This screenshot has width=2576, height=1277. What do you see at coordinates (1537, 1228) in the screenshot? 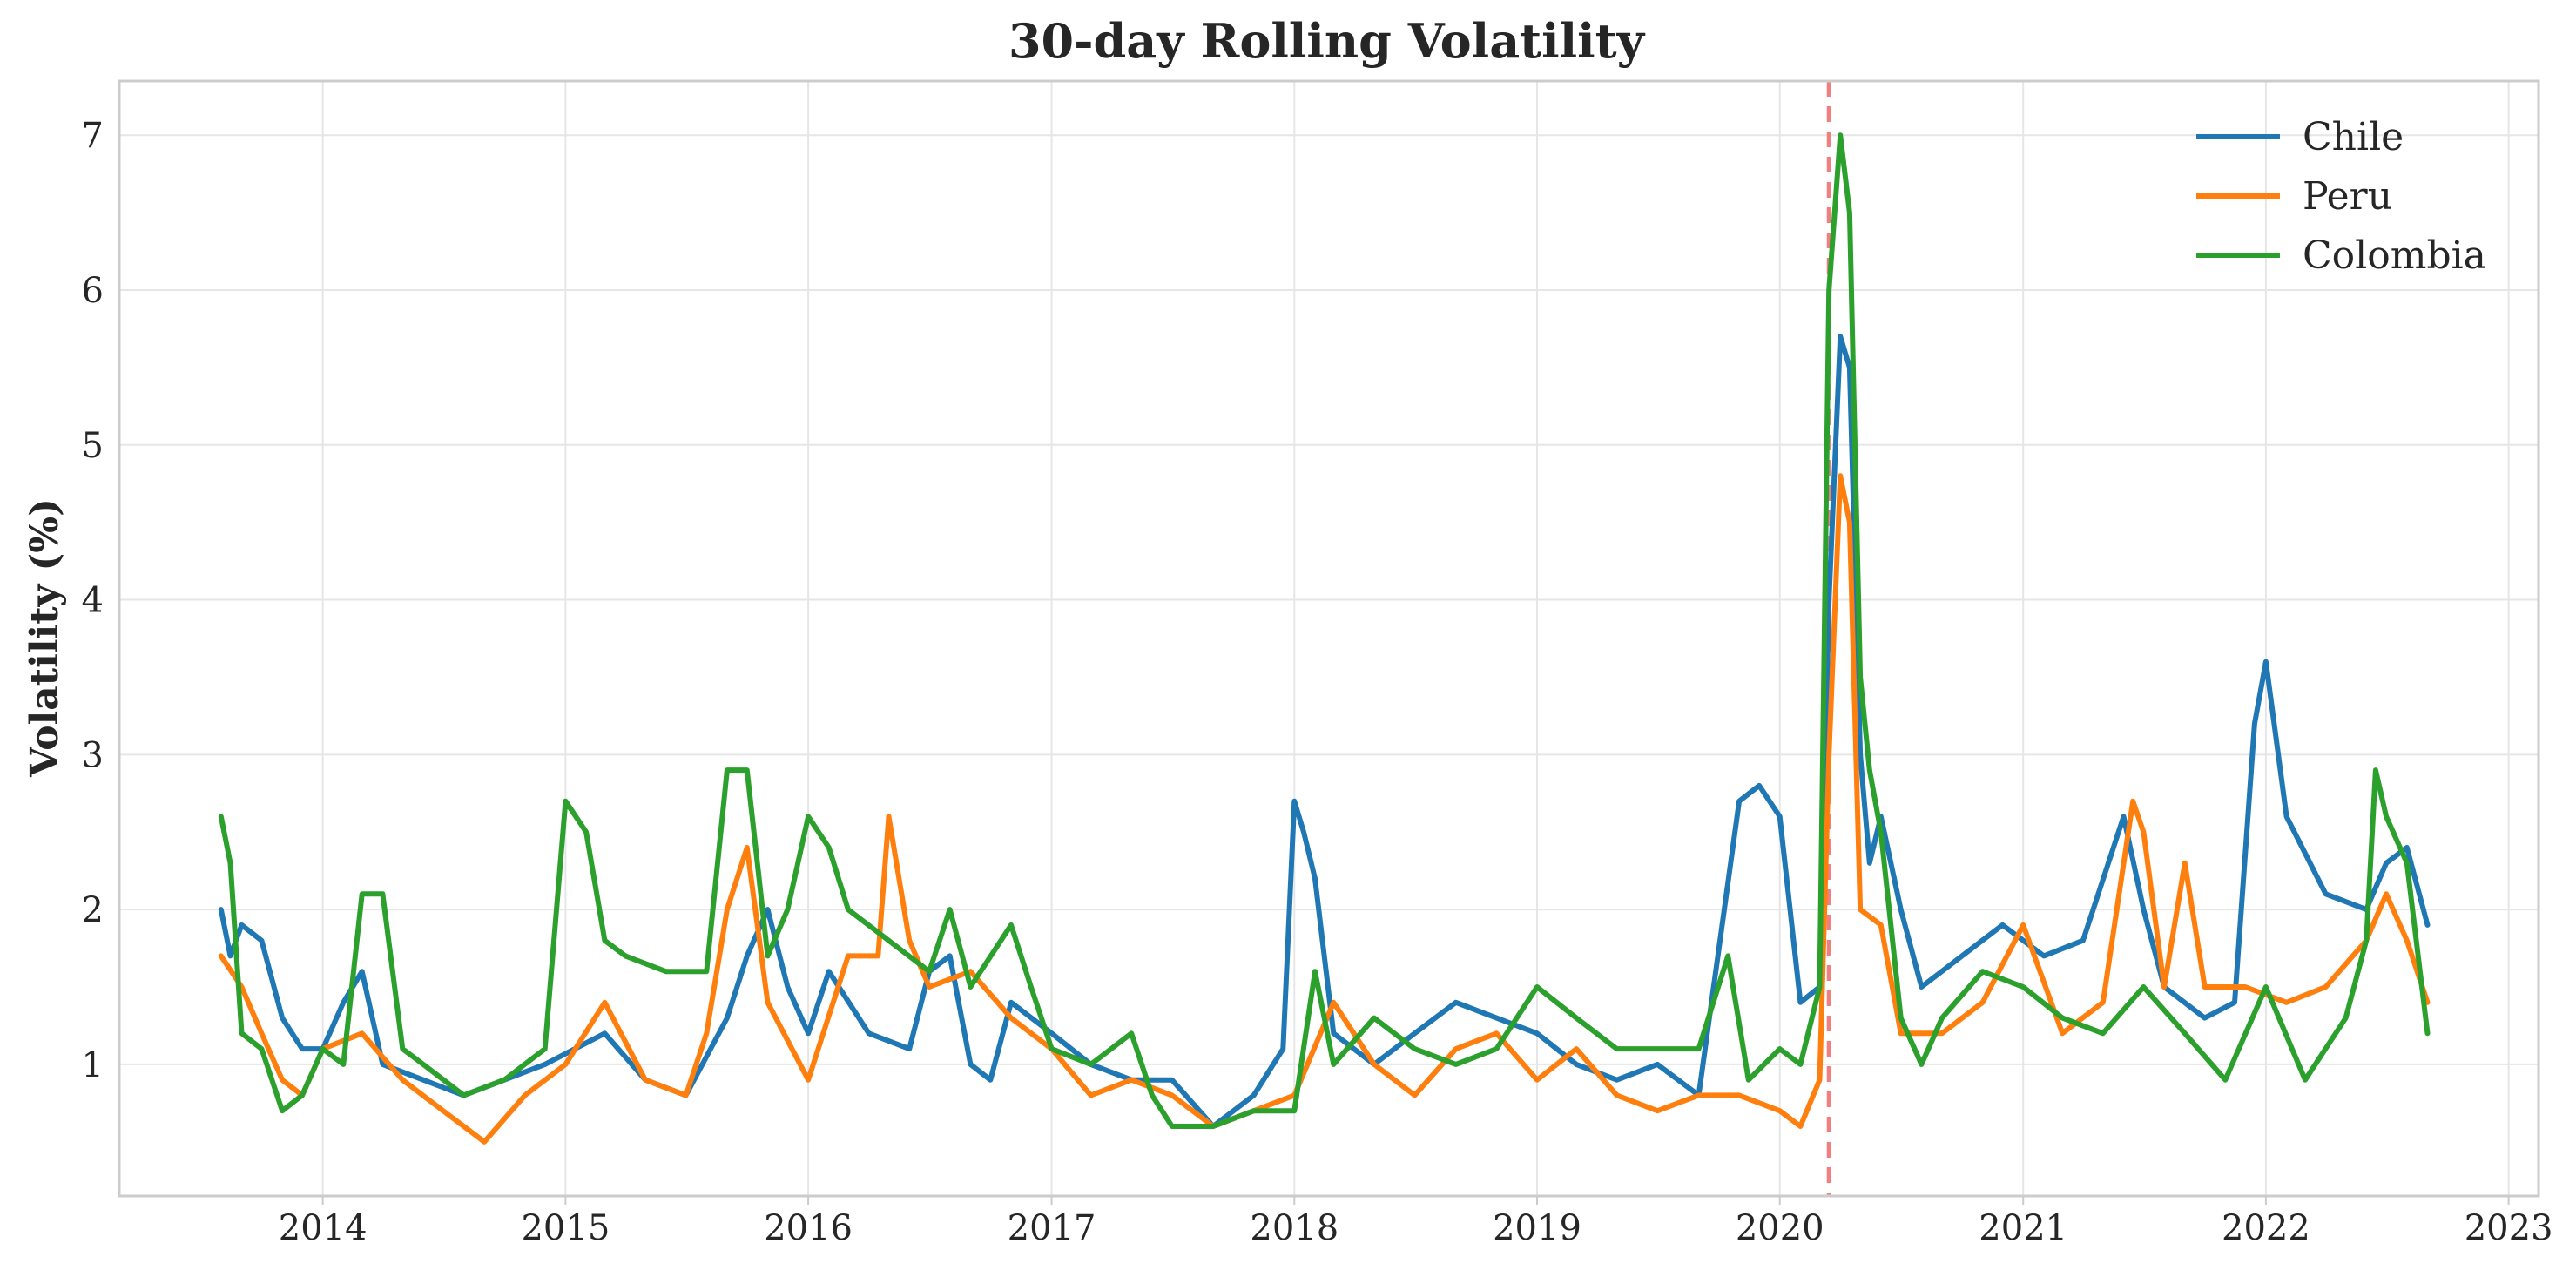
I see `x-tick-label: 2019` at bounding box center [1537, 1228].